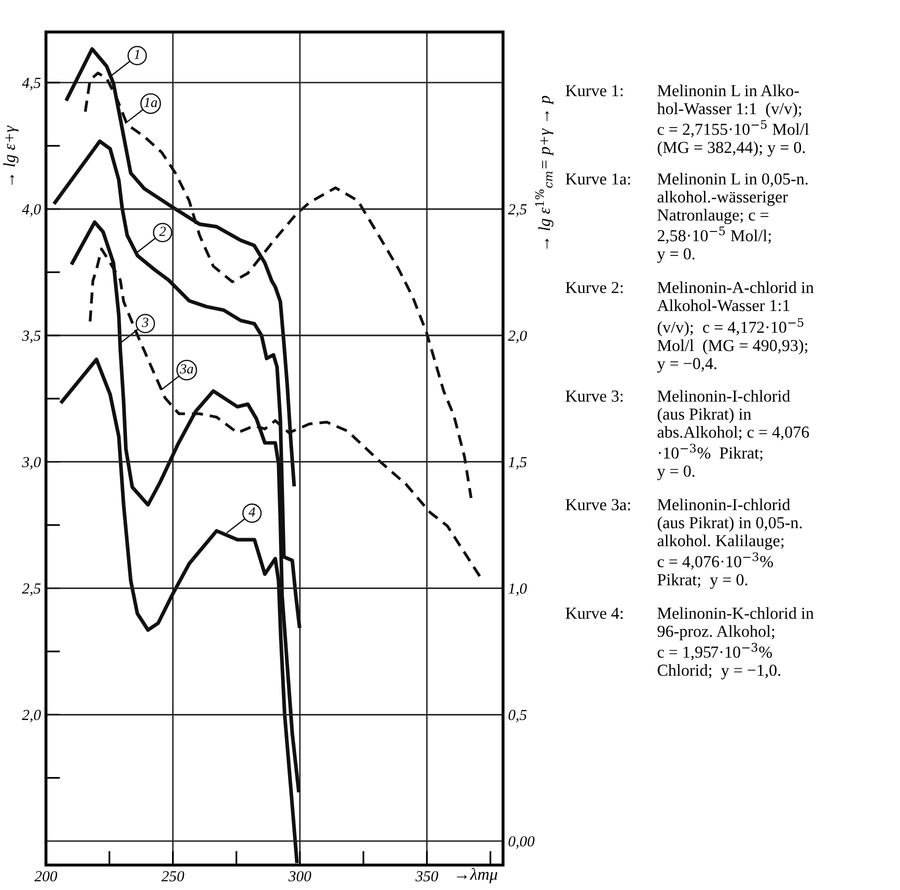  Describe the element at coordinates (31, 337) in the screenshot. I see `y-tick-label: 3,5` at that location.